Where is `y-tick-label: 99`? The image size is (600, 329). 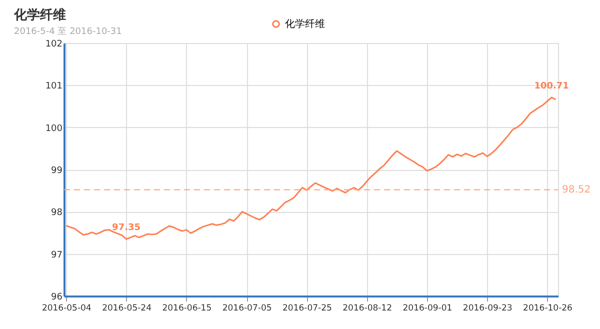
y-tick-label: 99 is located at coordinates (57, 171).